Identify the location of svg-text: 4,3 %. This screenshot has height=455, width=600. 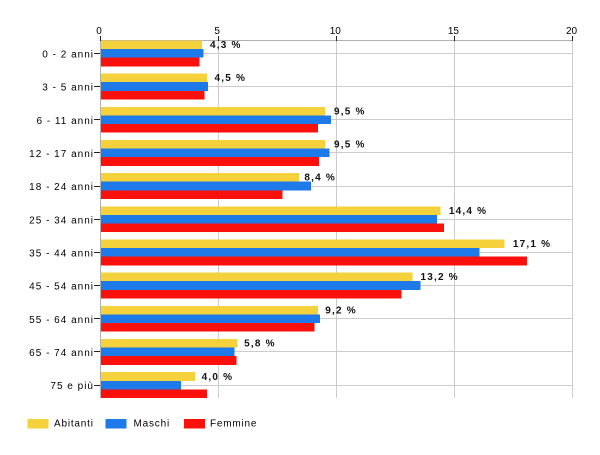
(226, 45).